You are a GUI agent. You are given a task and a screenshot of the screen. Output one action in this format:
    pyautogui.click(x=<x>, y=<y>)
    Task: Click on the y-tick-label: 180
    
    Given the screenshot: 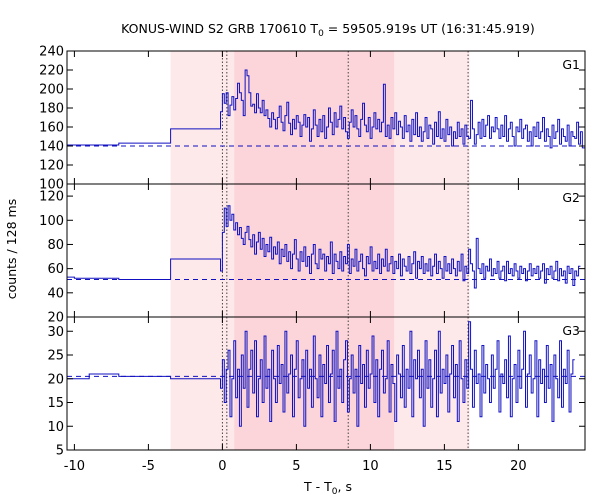 What is the action you would take?
    pyautogui.click(x=51, y=109)
    